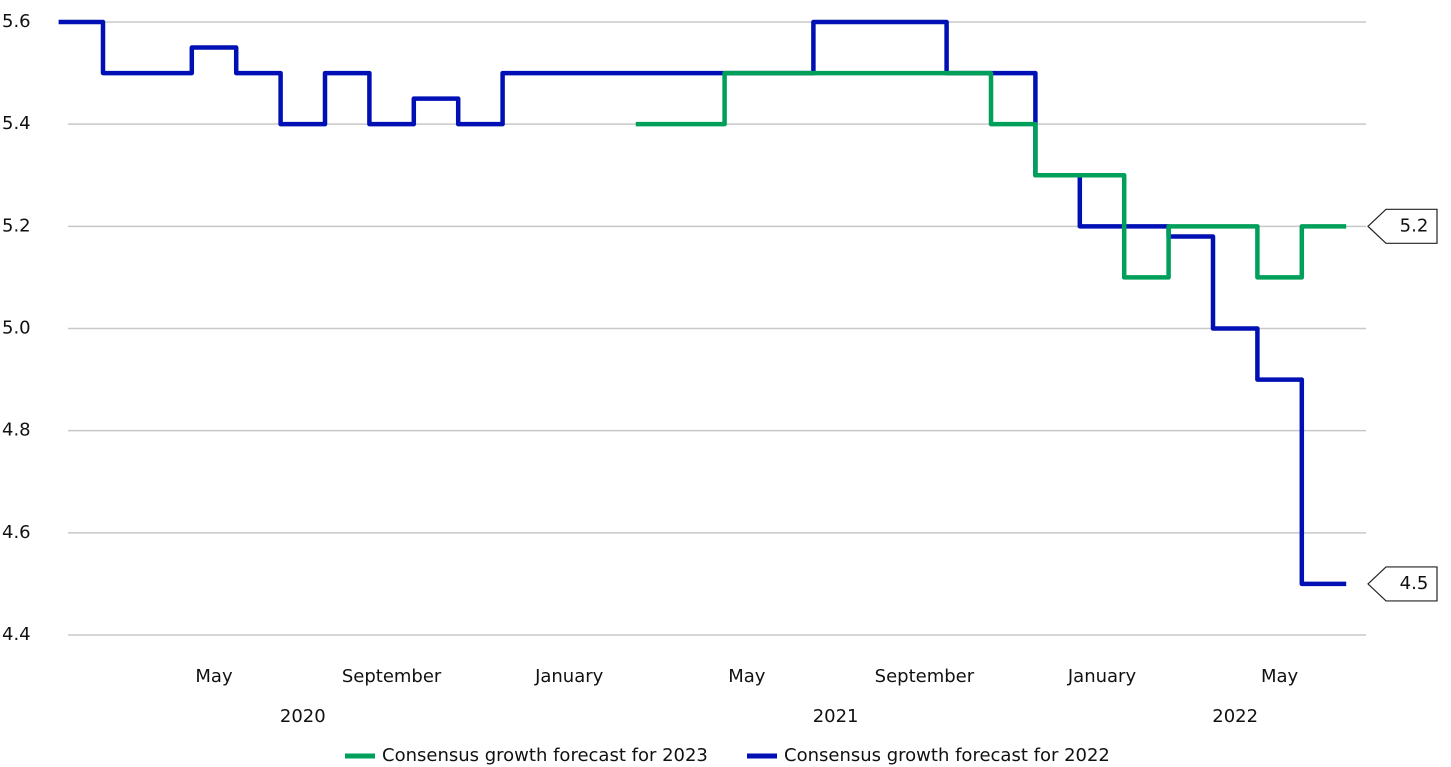  I want to click on x-group-label: 2021, so click(836, 716).